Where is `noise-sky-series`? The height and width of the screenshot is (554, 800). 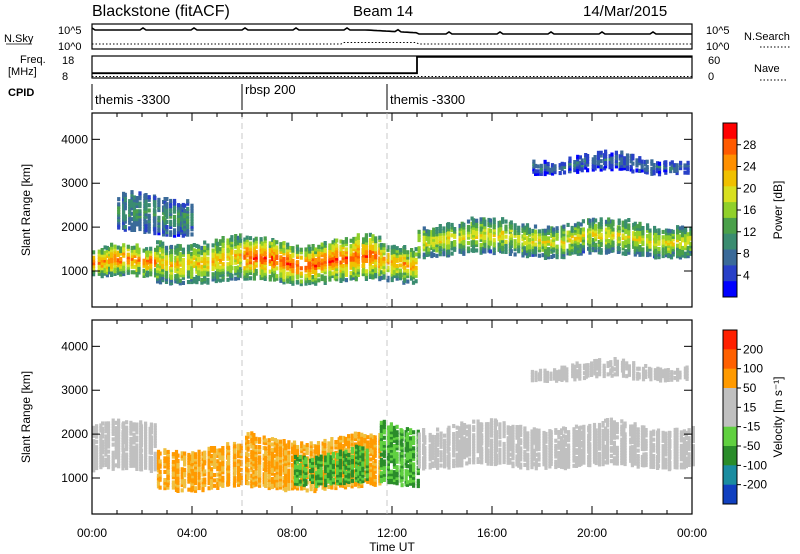
noise-sky-series is located at coordinates (391, 31).